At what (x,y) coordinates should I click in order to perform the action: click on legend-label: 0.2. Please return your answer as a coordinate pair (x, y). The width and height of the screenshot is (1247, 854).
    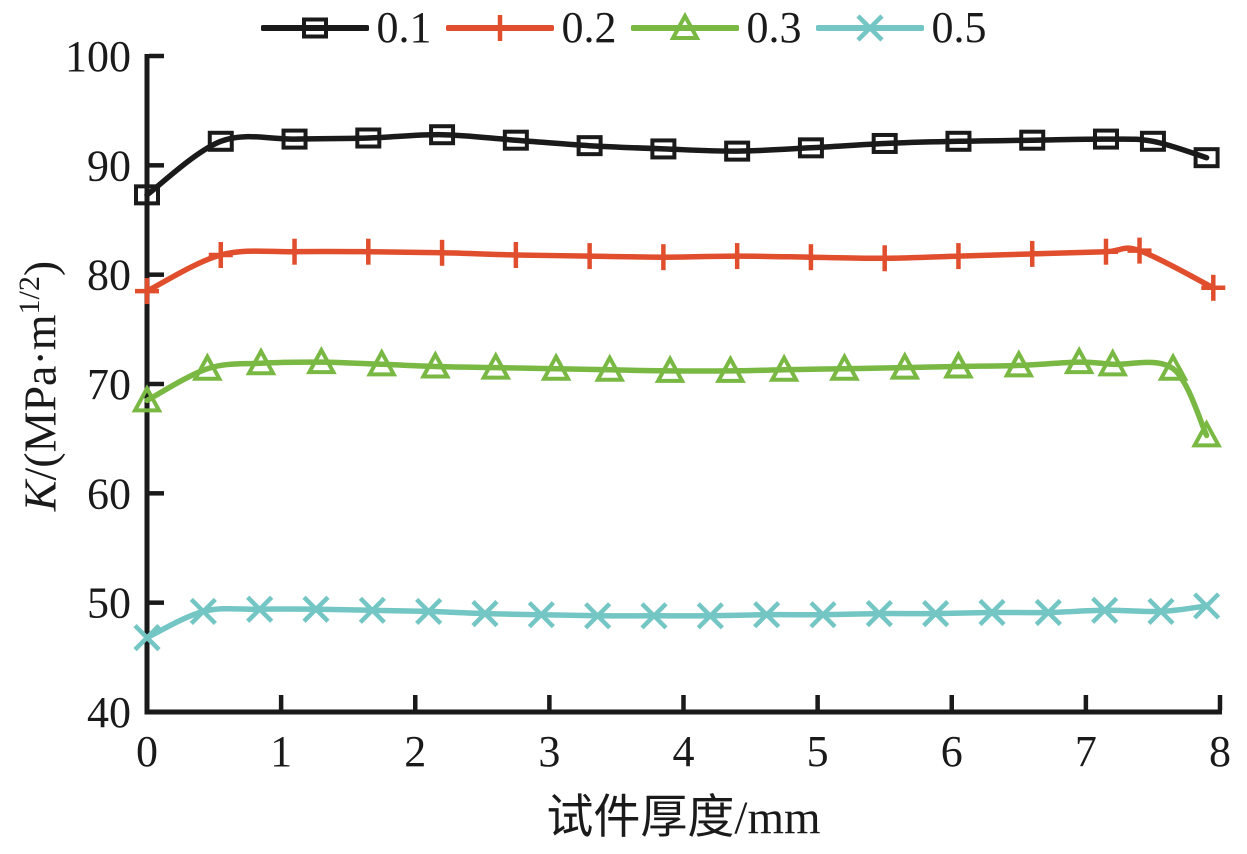
    Looking at the image, I should click on (589, 27).